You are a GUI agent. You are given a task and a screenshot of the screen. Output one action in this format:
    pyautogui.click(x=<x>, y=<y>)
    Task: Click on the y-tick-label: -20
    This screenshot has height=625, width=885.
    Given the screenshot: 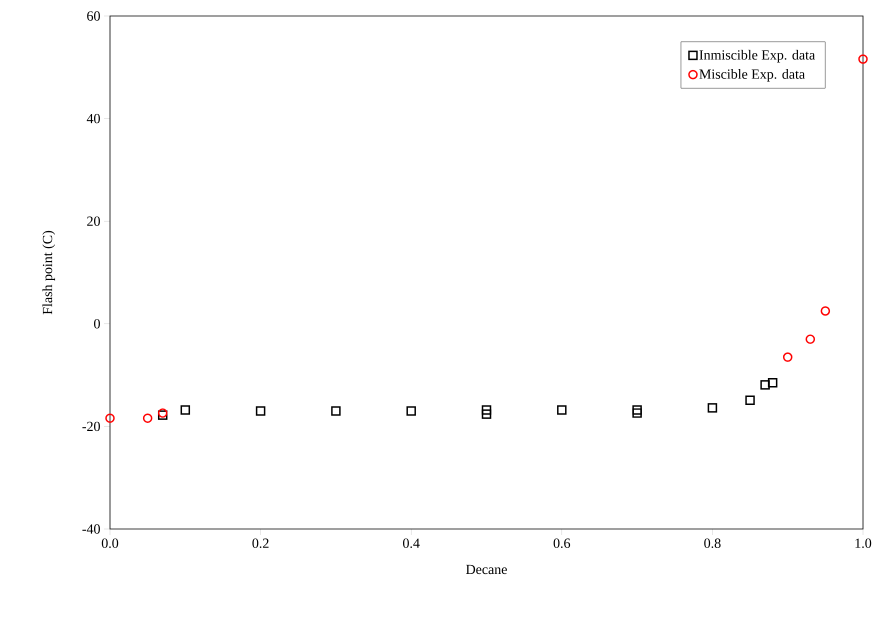 What is the action you would take?
    pyautogui.click(x=91, y=427)
    